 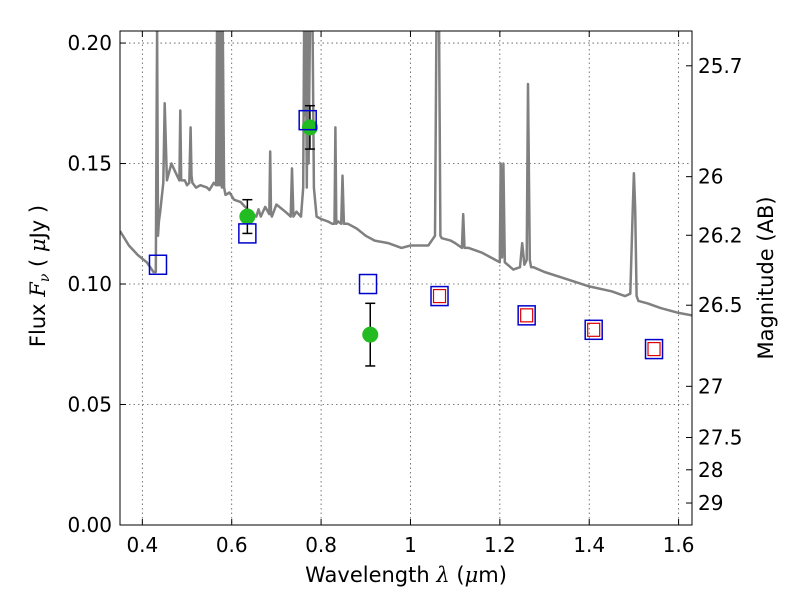 What do you see at coordinates (679, 545) in the screenshot?
I see `x-tick-label: 1.6` at bounding box center [679, 545].